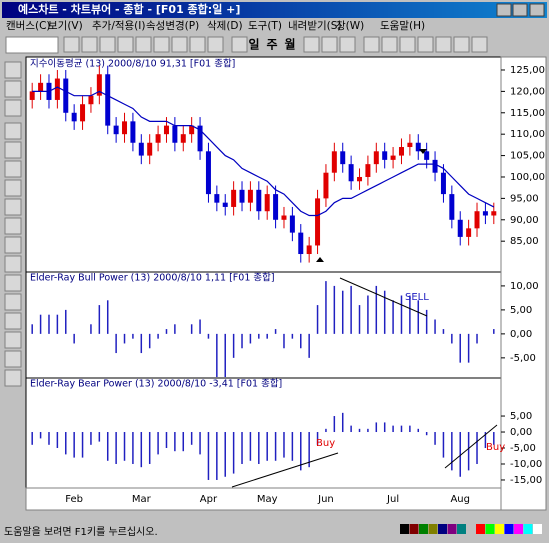 The width and height of the screenshot is (549, 547). I want to click on period-button: 일, so click(253, 45).